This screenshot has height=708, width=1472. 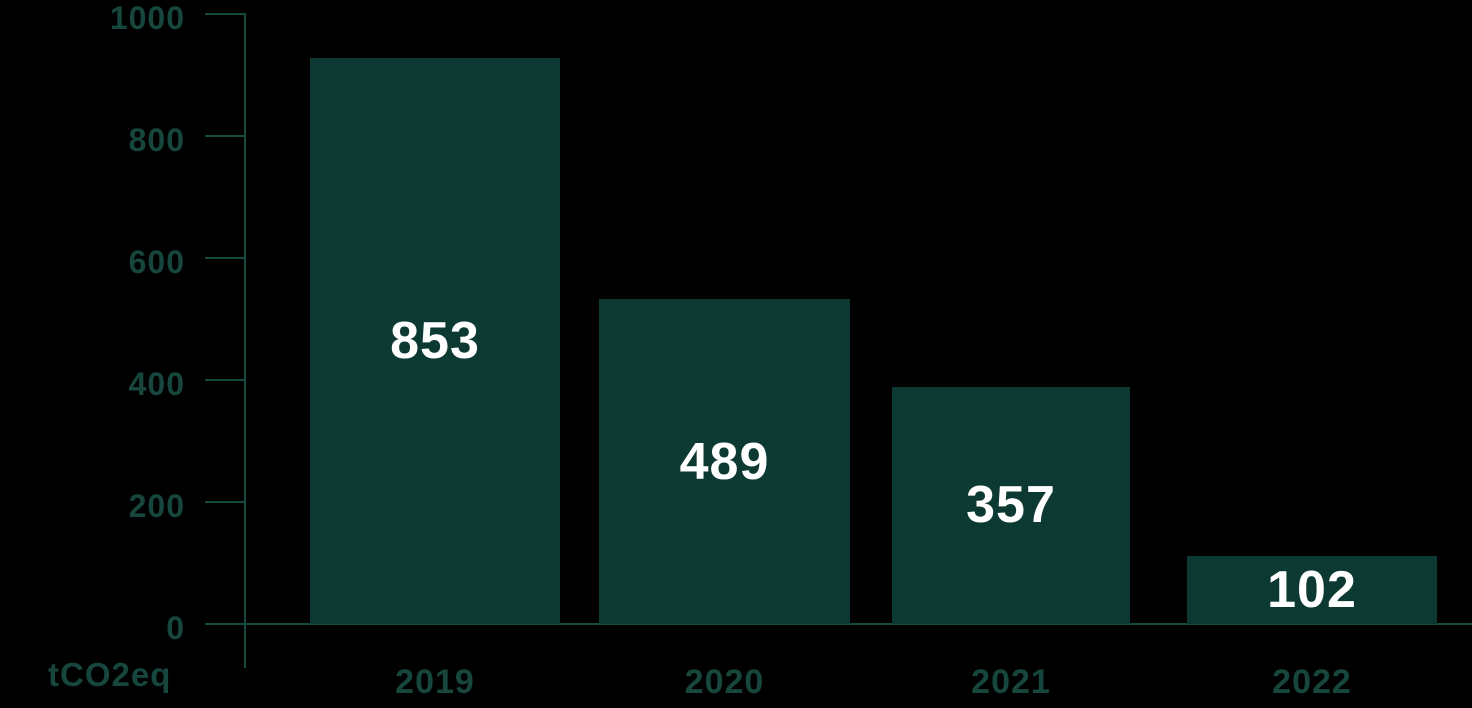 I want to click on y-axis-tick-label-200: 200, so click(x=156, y=506).